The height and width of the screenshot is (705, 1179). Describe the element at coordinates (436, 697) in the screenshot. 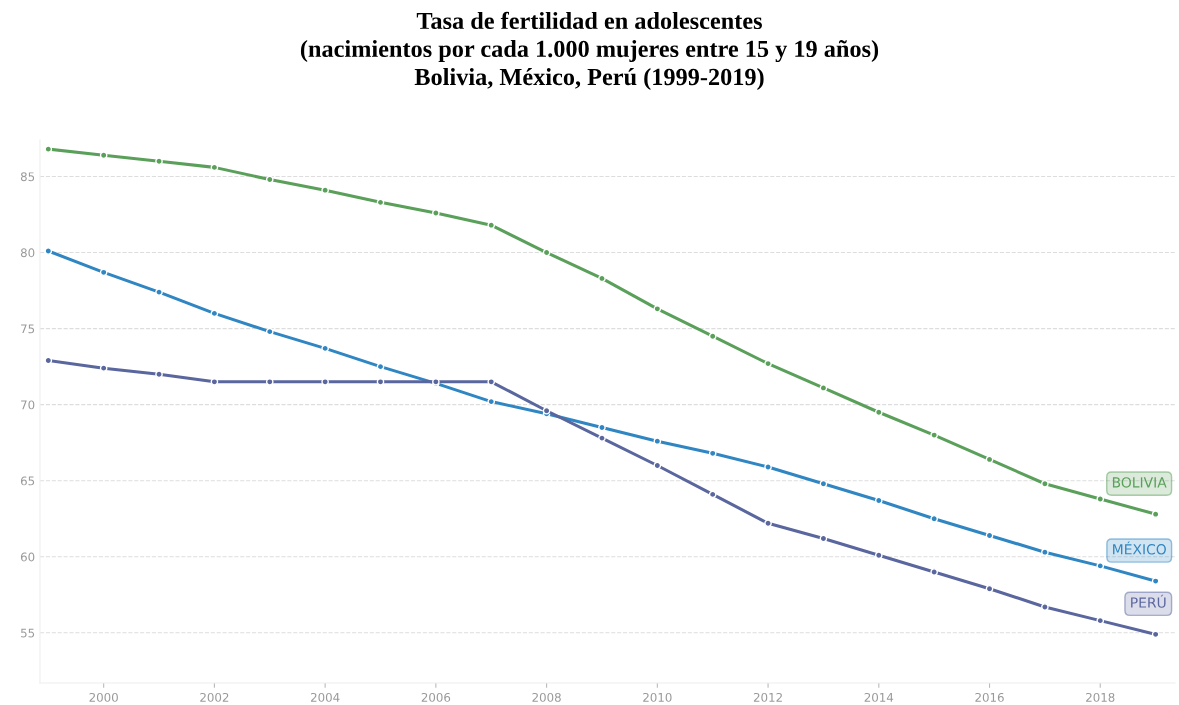

I see `x-tick-label: 2006` at that location.